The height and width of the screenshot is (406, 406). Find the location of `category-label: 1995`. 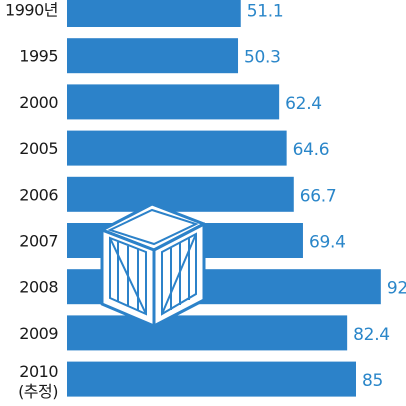

category-label: 1995 is located at coordinates (38, 56).